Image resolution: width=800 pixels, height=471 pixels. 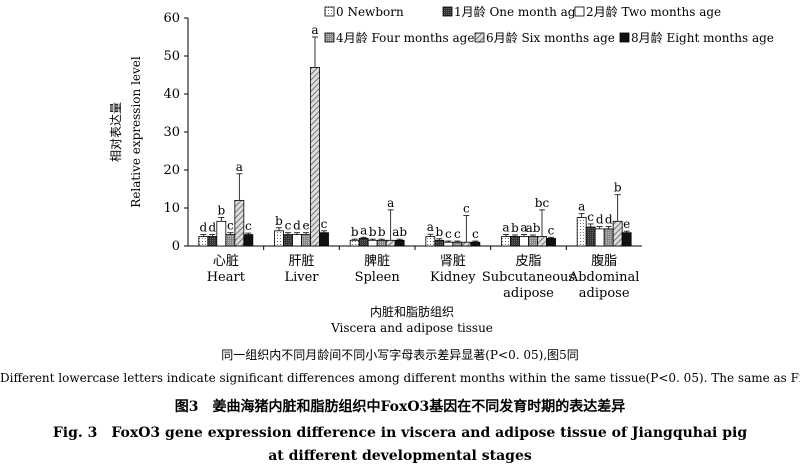 What do you see at coordinates (171, 170) in the screenshot?
I see `y-tick-label: 20` at bounding box center [171, 170].